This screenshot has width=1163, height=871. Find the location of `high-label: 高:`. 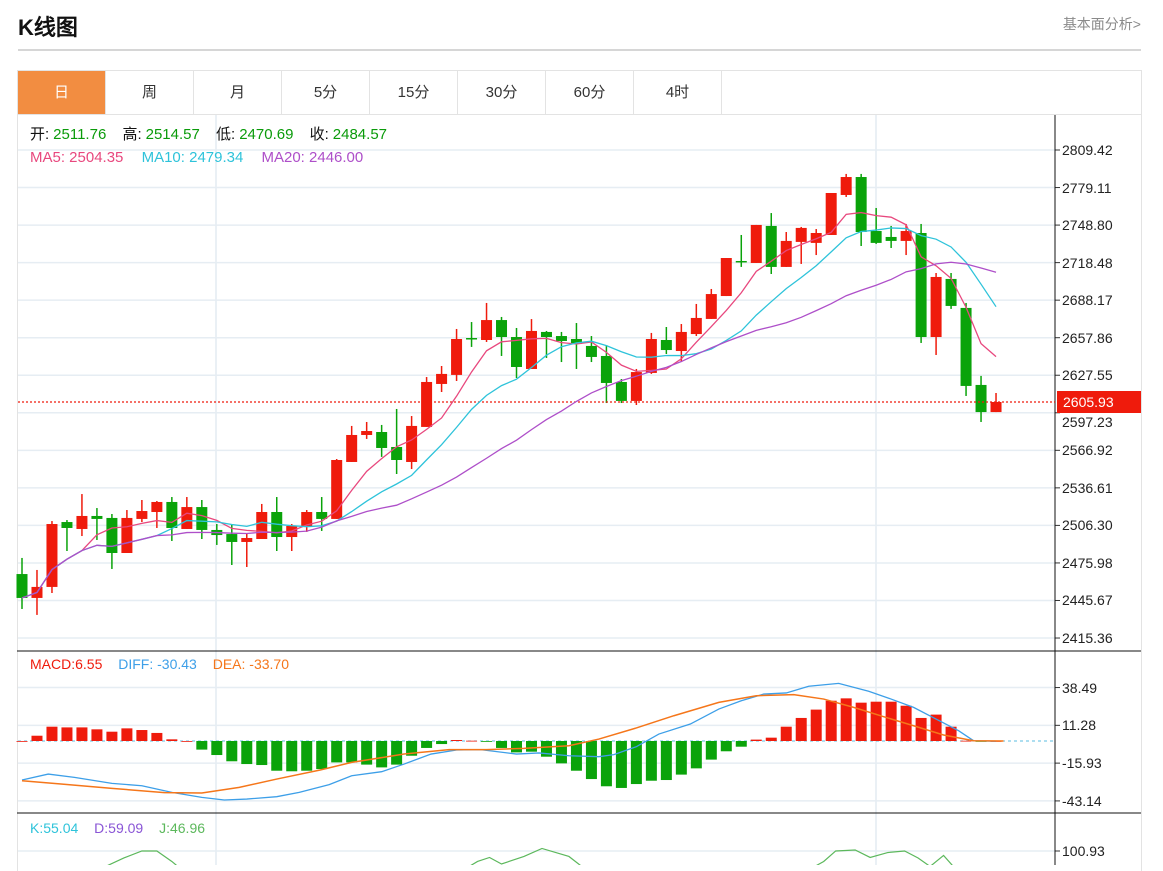

high-label: 高: is located at coordinates (132, 134).